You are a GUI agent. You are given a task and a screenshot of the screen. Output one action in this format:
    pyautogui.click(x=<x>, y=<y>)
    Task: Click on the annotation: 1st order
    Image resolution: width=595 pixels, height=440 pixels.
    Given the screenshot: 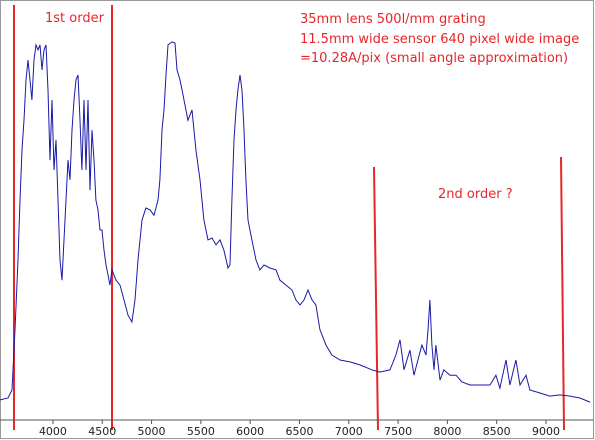 What is the action you would take?
    pyautogui.click(x=75, y=18)
    